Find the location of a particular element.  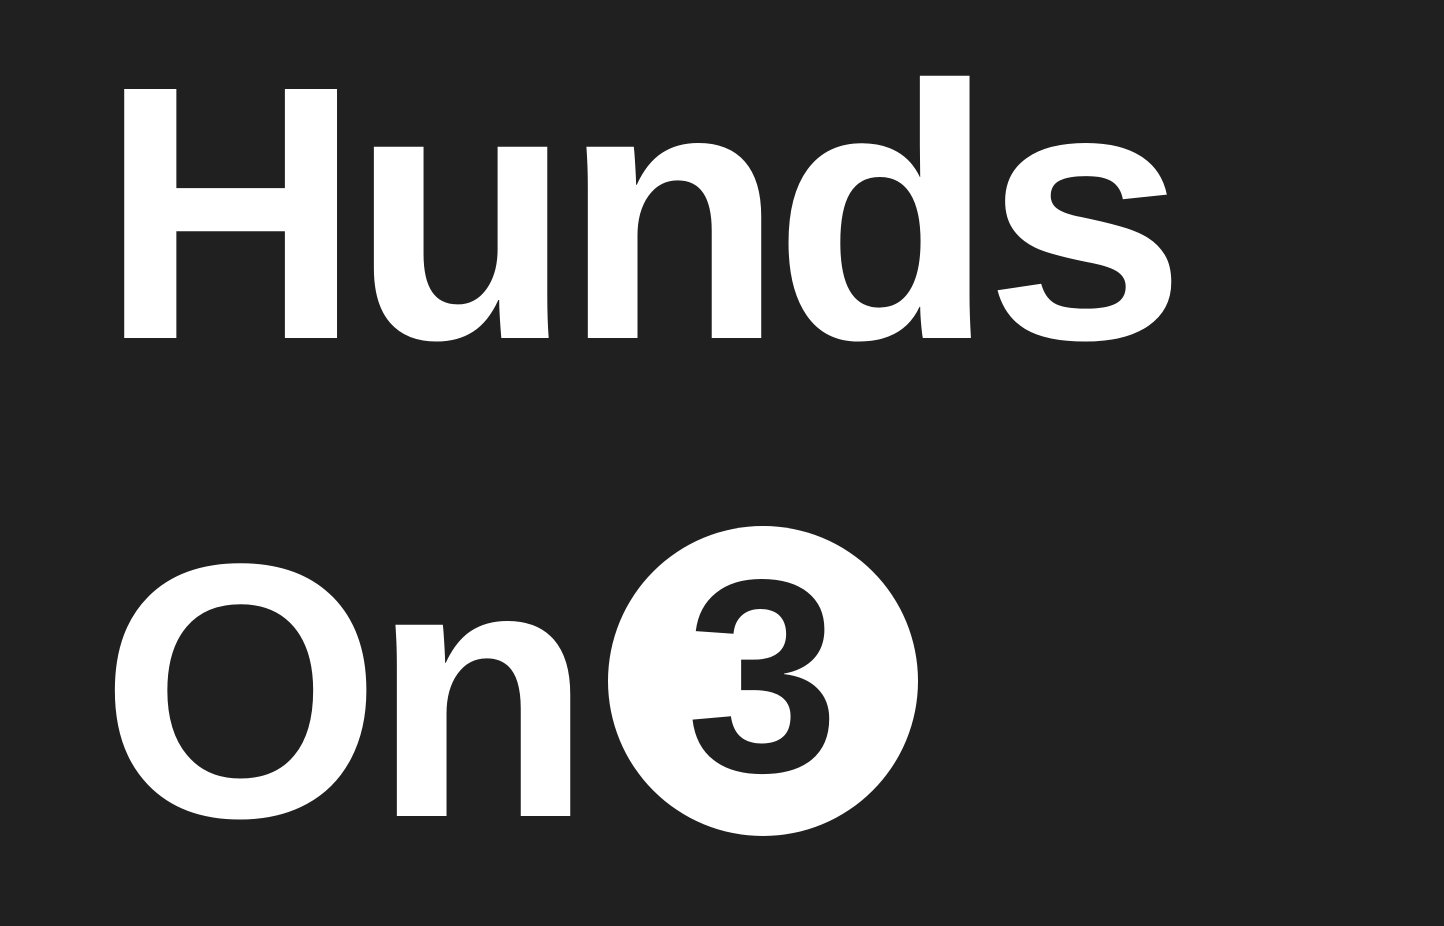

number-three-badge: 3 is located at coordinates (762, 679).